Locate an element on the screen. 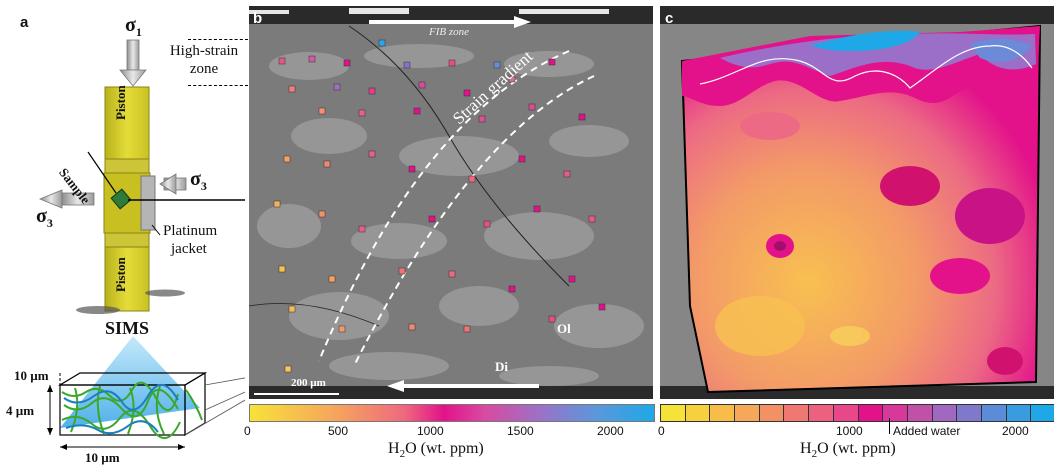 The height and width of the screenshot is (466, 1054). sims-label: SIMS is located at coordinates (127, 328).